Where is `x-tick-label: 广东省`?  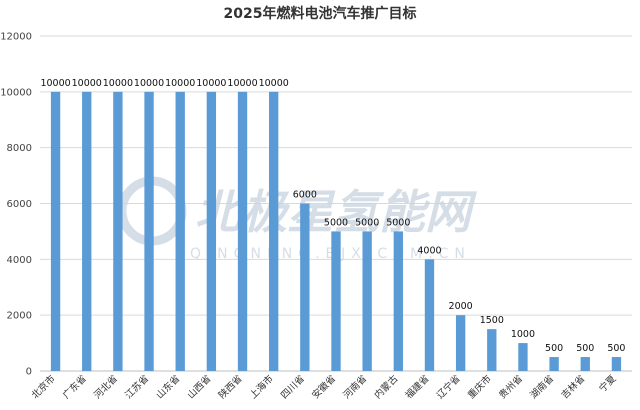
x-tick-label: 广东省 is located at coordinates (74, 387).